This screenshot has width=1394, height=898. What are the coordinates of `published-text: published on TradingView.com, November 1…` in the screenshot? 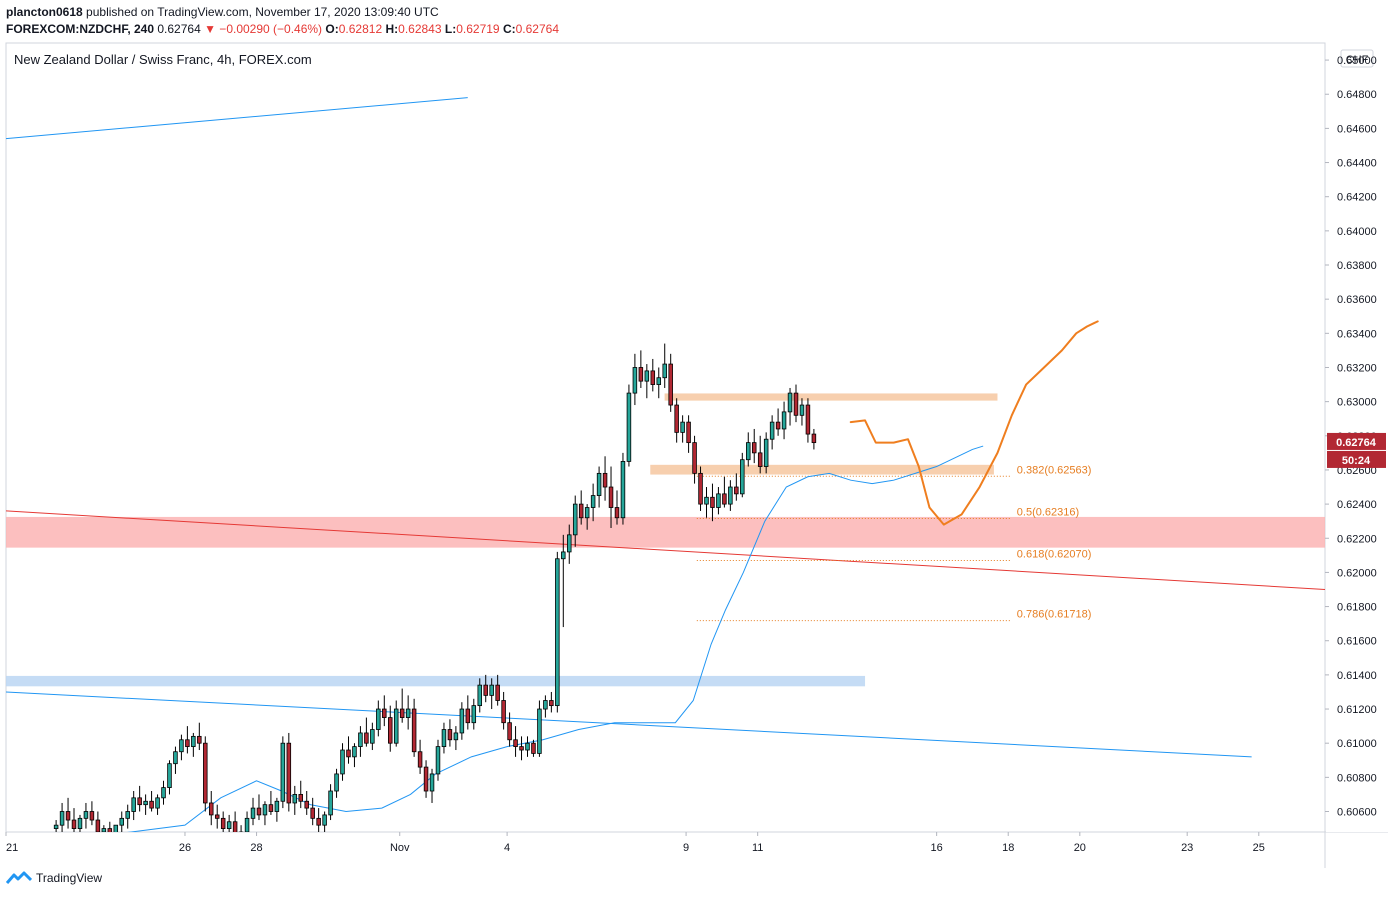 It's located at (262, 12).